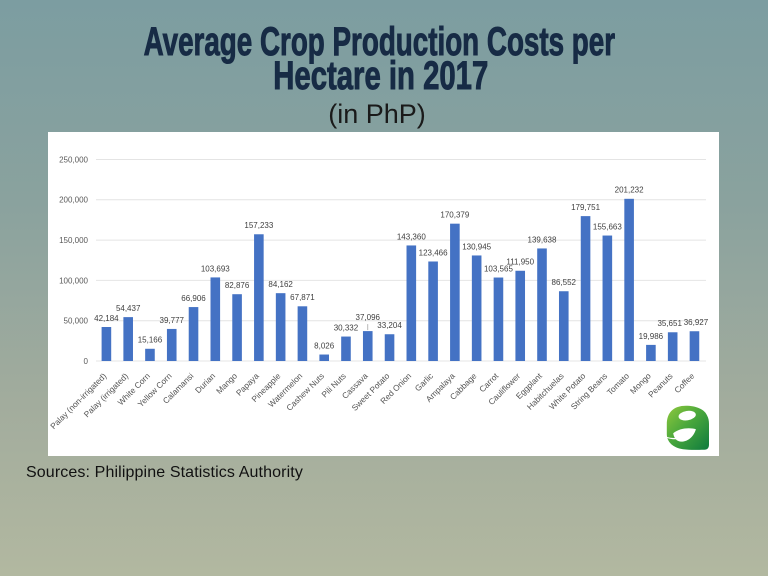 This screenshot has height=576, width=768. What do you see at coordinates (629, 190) in the screenshot?
I see `svg-text: 201,232` at bounding box center [629, 190].